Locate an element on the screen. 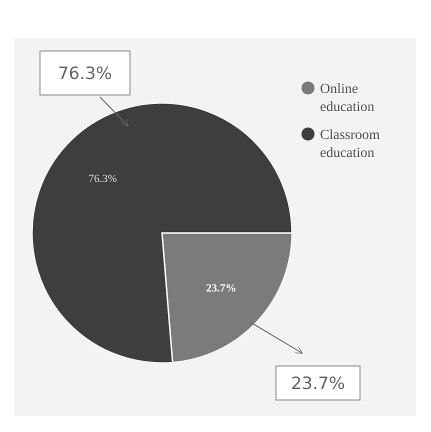 The image size is (431, 432). data-label: 23.7% is located at coordinates (221, 288).